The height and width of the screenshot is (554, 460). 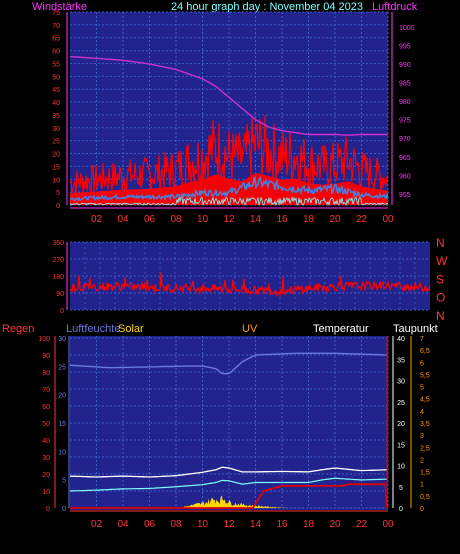 What do you see at coordinates (64, 481) in the screenshot?
I see `humidity-tick-label: 5` at bounding box center [64, 481].